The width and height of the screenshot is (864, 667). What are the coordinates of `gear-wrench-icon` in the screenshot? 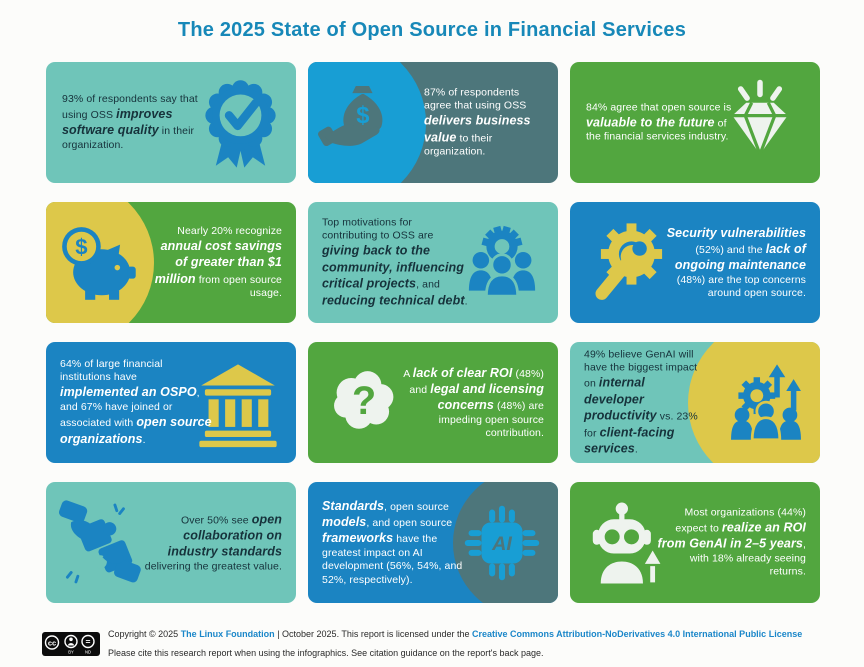 It's located at (627, 263).